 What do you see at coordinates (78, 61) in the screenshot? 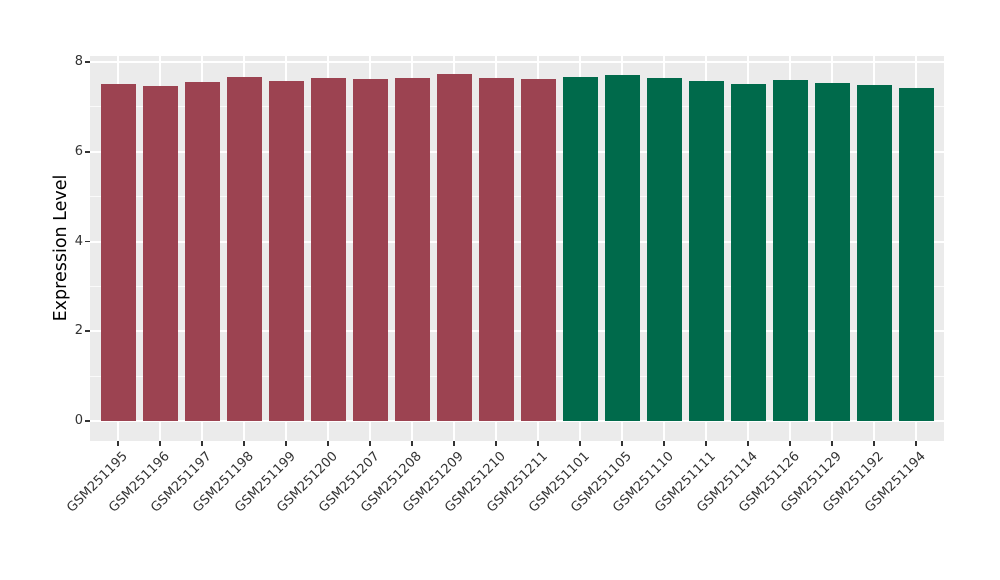
I see `y-tick-label: 8` at bounding box center [78, 61].